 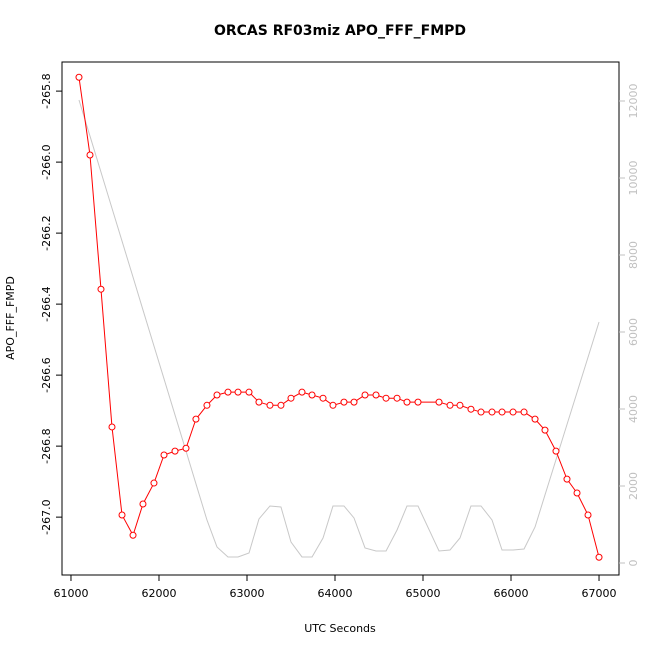 What do you see at coordinates (158, 593) in the screenshot?
I see `x-tick-label: 62000` at bounding box center [158, 593].